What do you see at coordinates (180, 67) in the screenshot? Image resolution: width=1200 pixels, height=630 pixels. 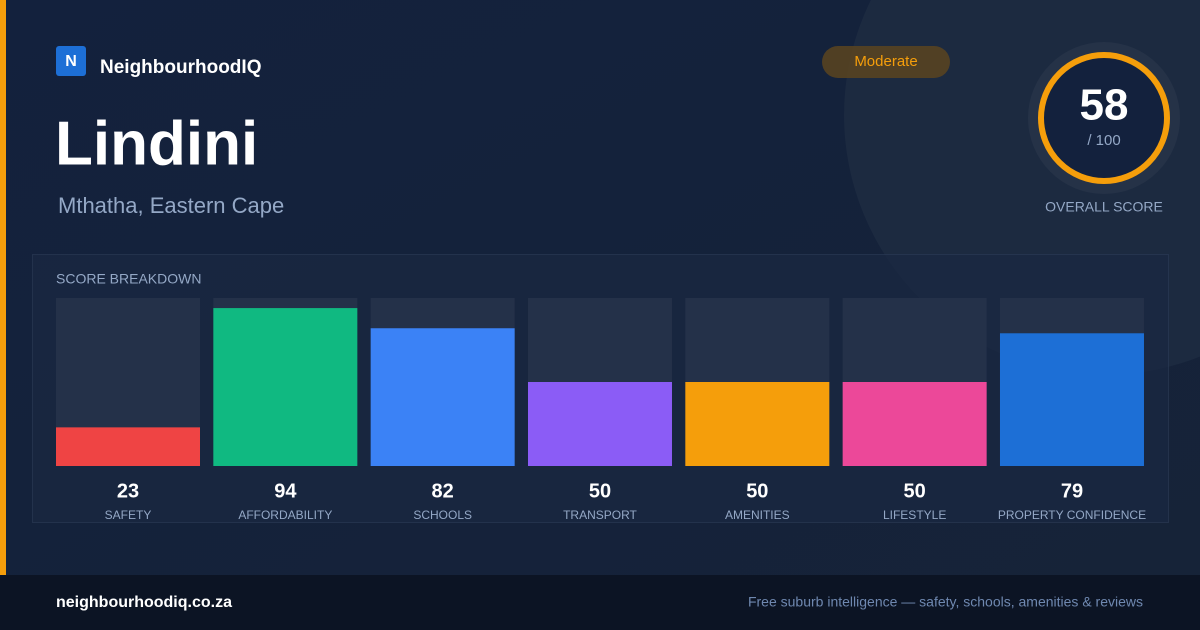 I see `brand-name: NeighbourhoodIQ` at bounding box center [180, 67].